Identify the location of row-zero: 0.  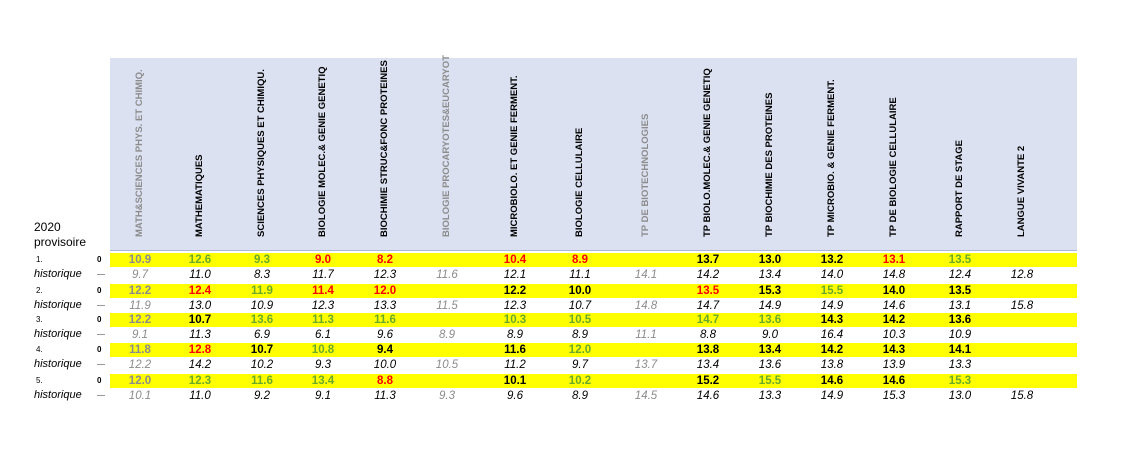
(99, 319).